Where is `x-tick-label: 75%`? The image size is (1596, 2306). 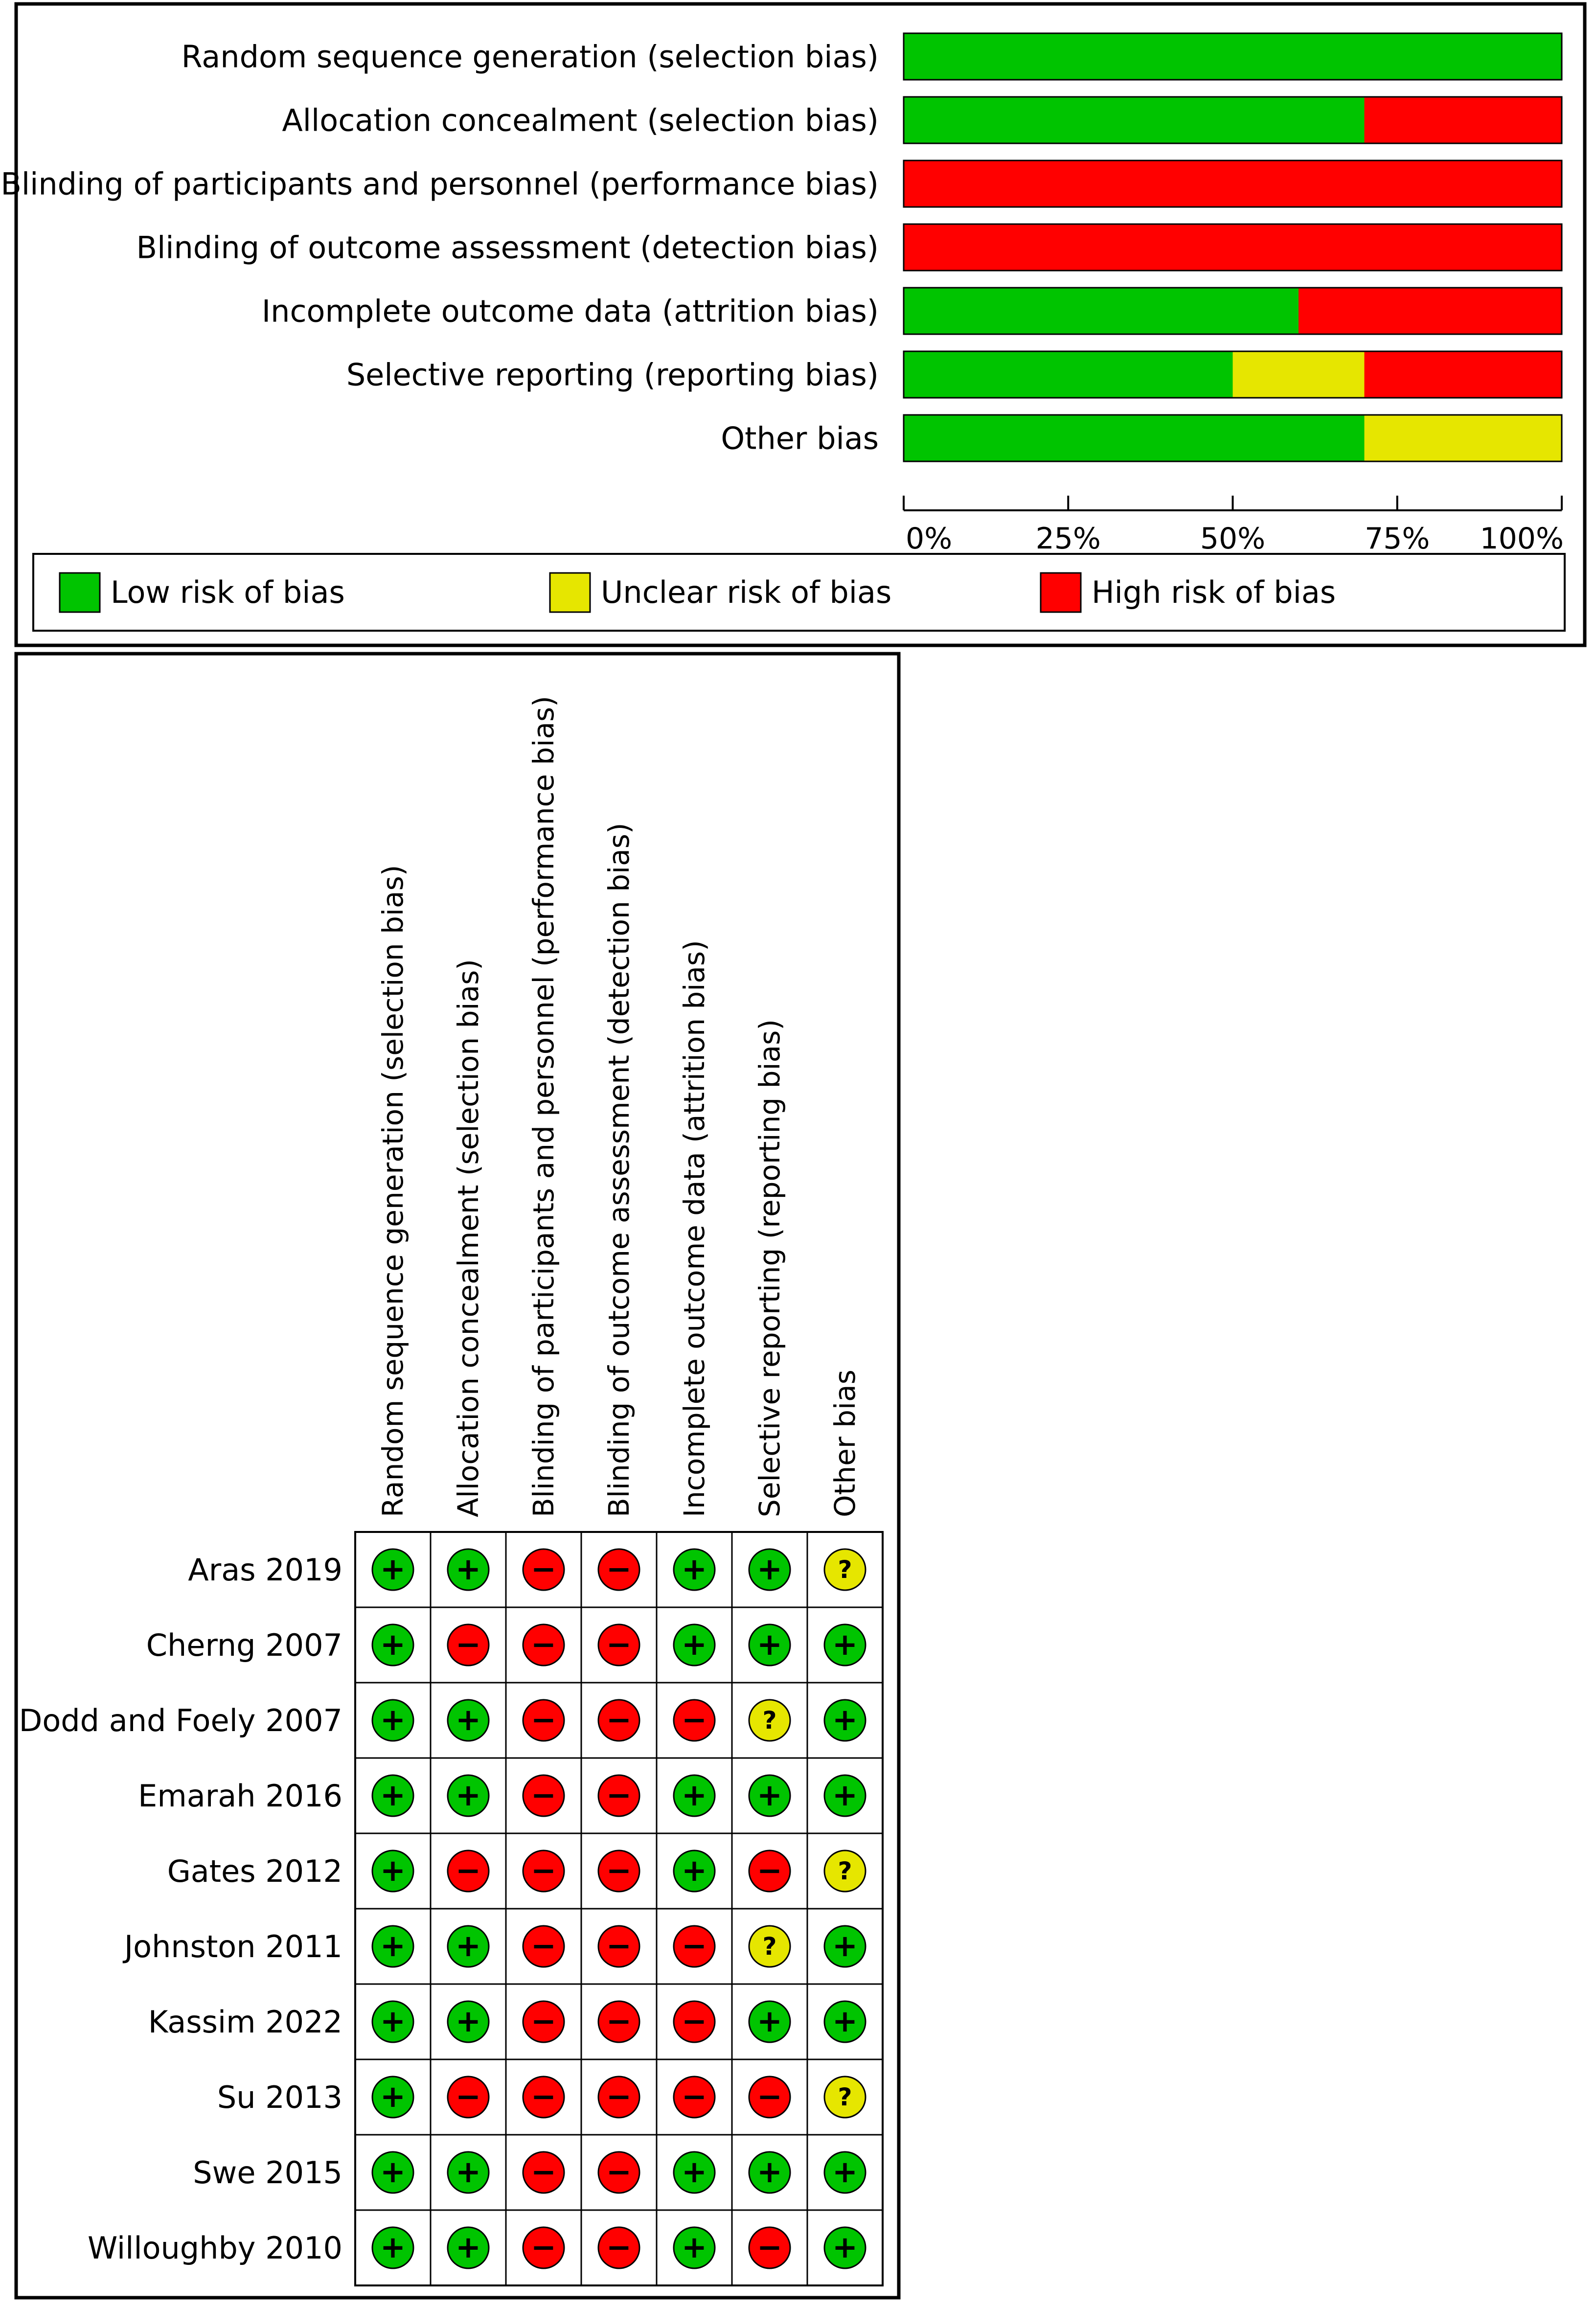
x-tick-label: 75% is located at coordinates (1397, 539).